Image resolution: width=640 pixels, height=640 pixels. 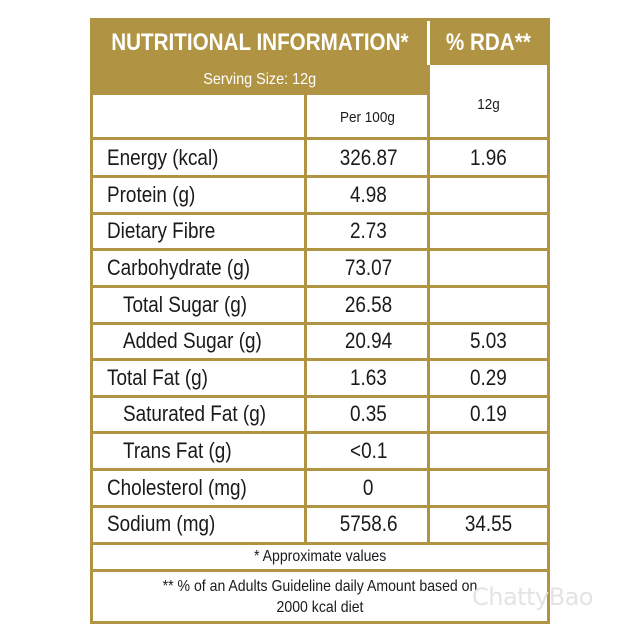 I want to click on rda-header: % RDA**, so click(x=488, y=43).